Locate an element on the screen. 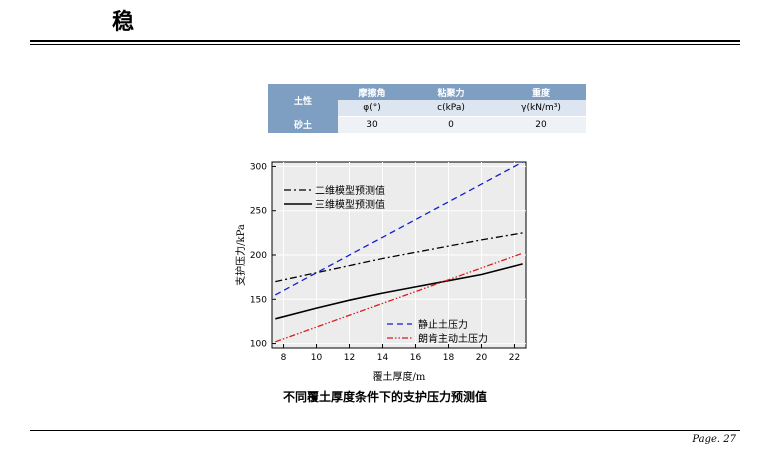 This screenshot has width=770, height=450. x-tick-label: 14 is located at coordinates (383, 358).